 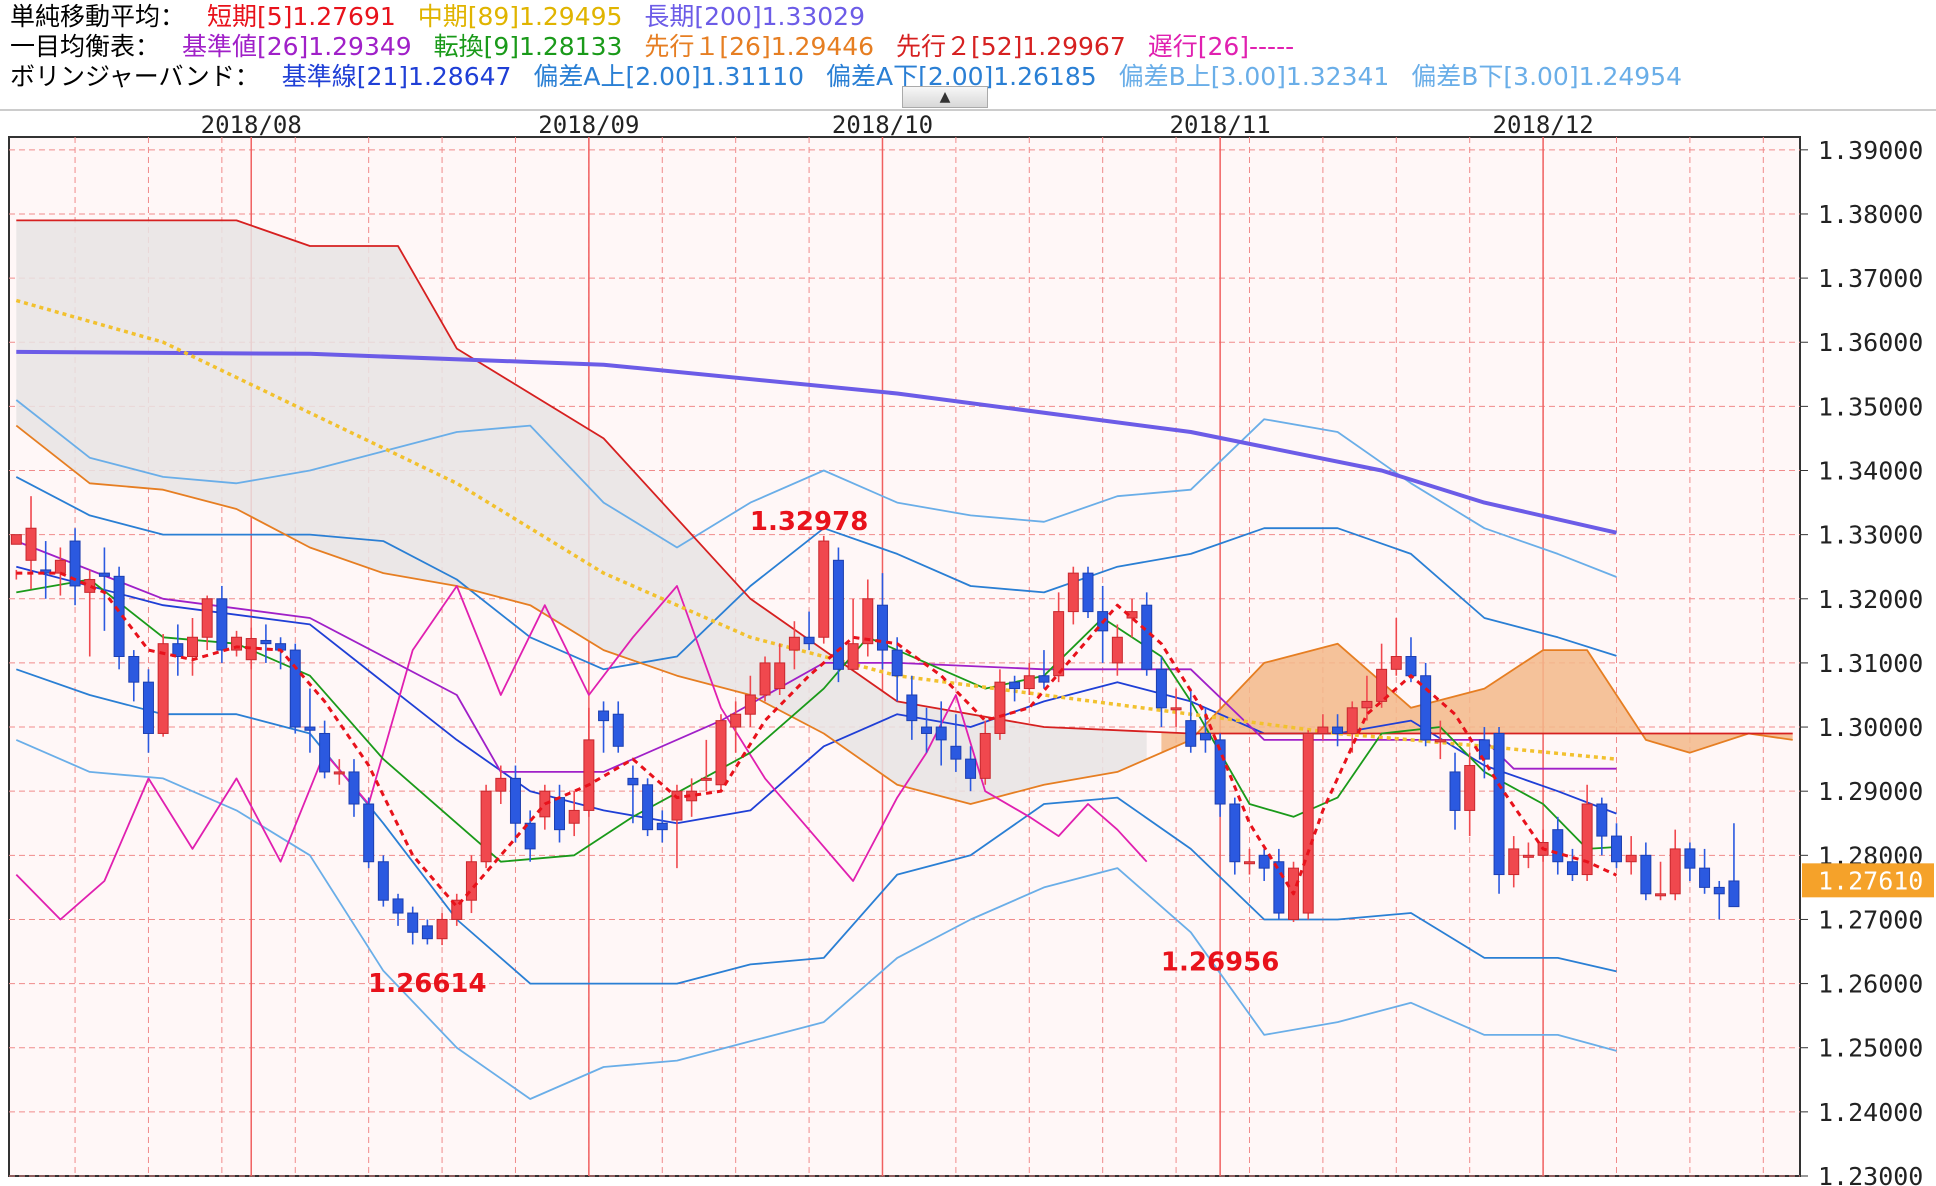 I want to click on current-price-label: 1.27610, so click(x=1870, y=880).